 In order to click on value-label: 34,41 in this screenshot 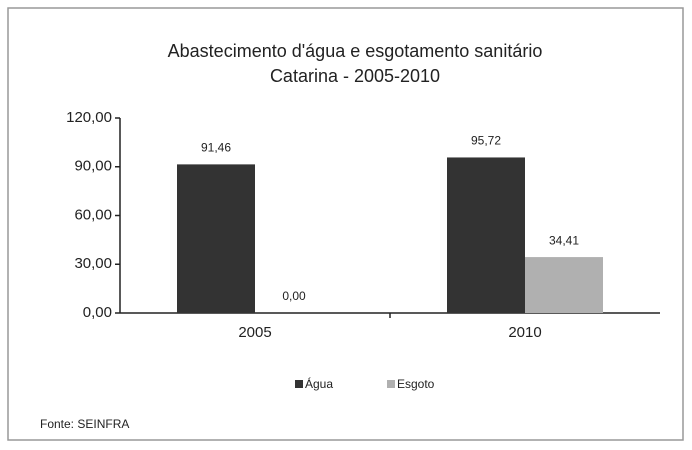, I will do `click(564, 240)`.